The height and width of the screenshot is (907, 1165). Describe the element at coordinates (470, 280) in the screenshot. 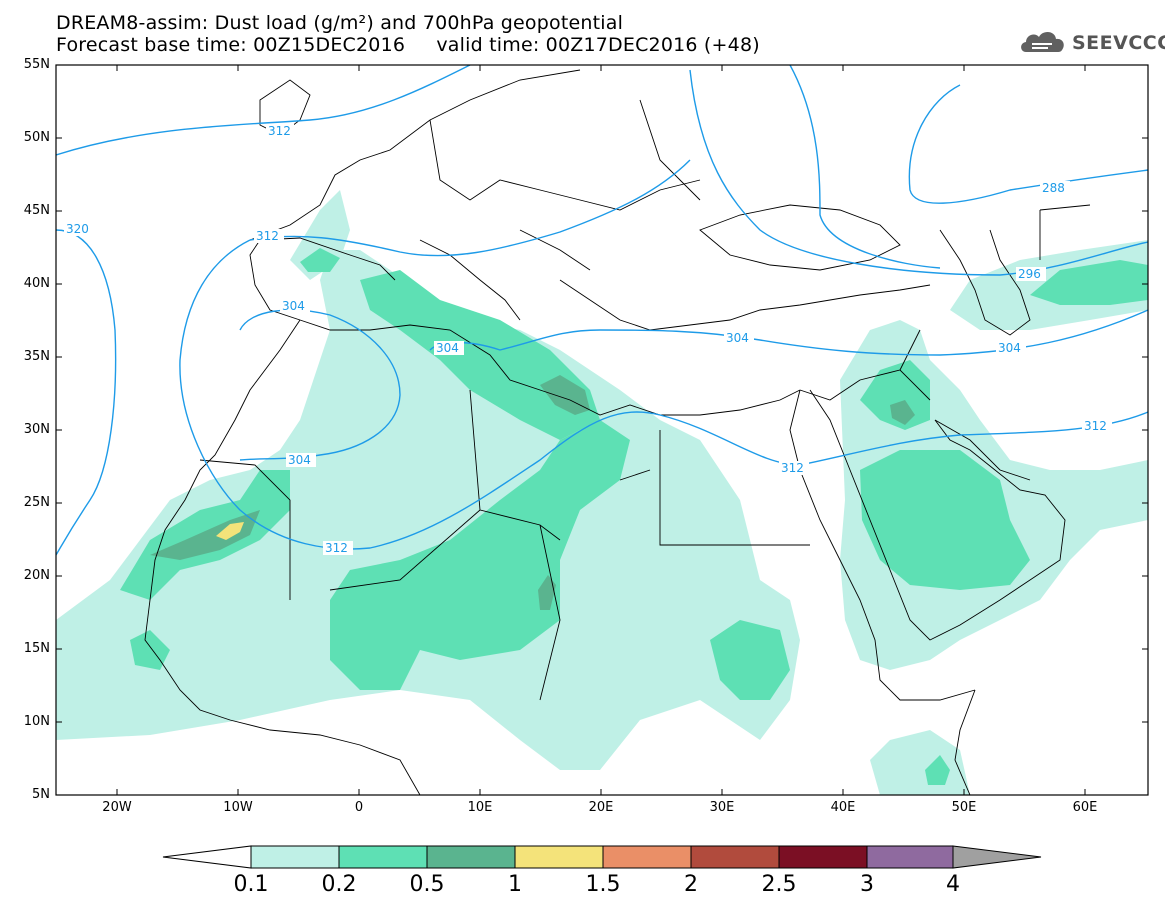

I see `coast-italy` at that location.